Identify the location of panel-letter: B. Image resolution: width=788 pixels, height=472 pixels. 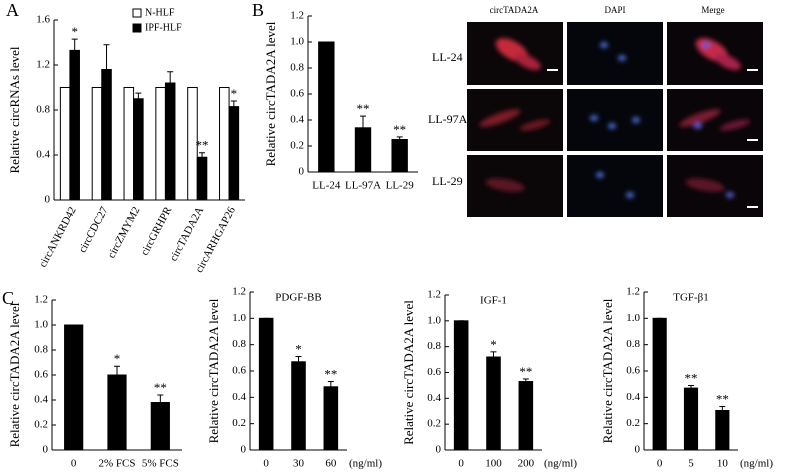
(258, 10).